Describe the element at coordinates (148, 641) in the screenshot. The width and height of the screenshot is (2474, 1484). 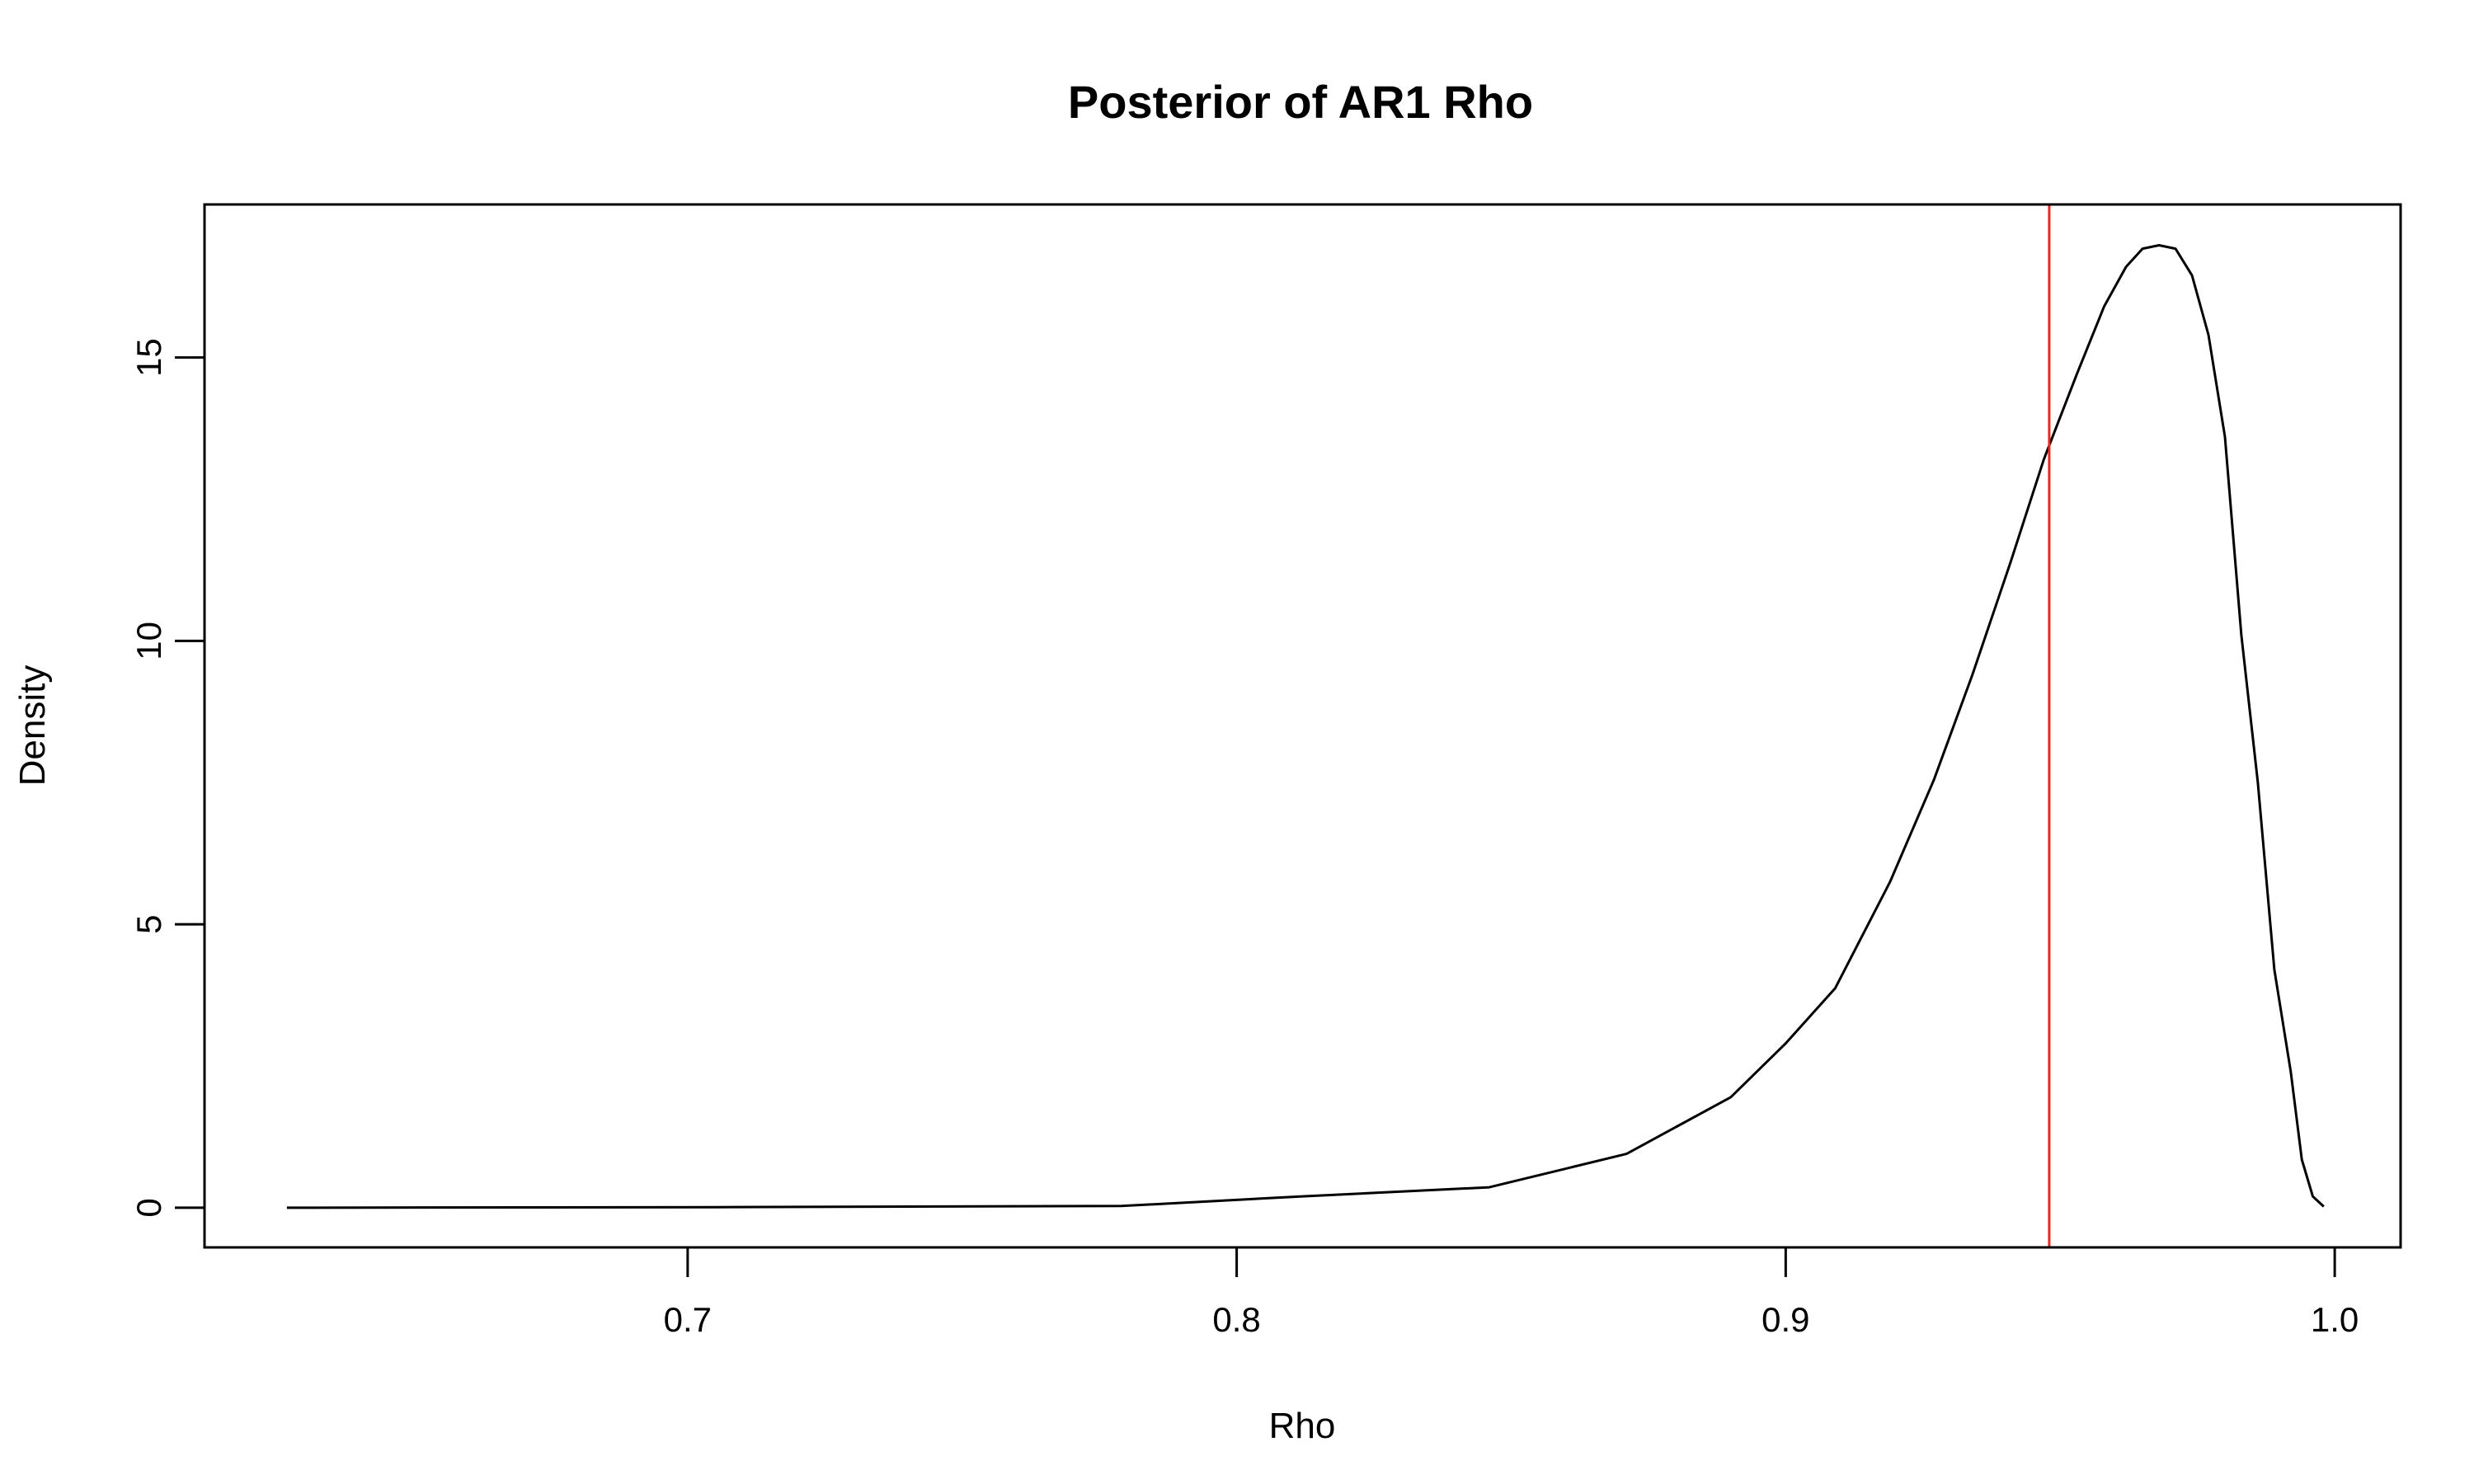
I see `y-tick-label: 10` at that location.